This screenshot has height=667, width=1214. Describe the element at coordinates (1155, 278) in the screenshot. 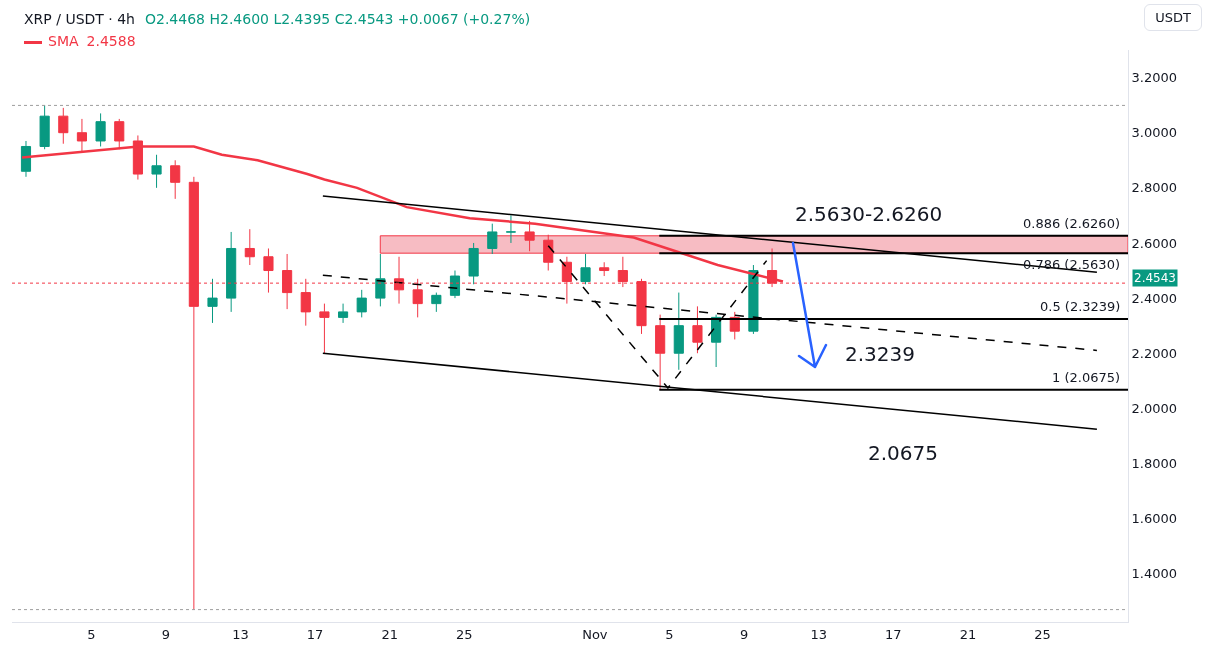

I see `ref-line-label: 2.4543` at that location.